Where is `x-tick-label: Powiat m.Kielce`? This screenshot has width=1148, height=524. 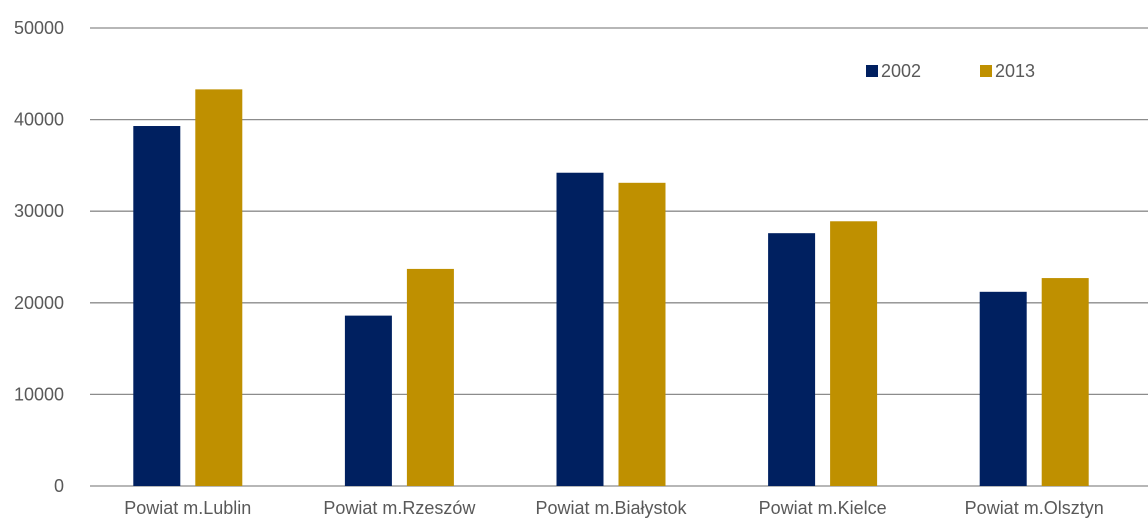 x-tick-label: Powiat m.Kielce is located at coordinates (823, 508).